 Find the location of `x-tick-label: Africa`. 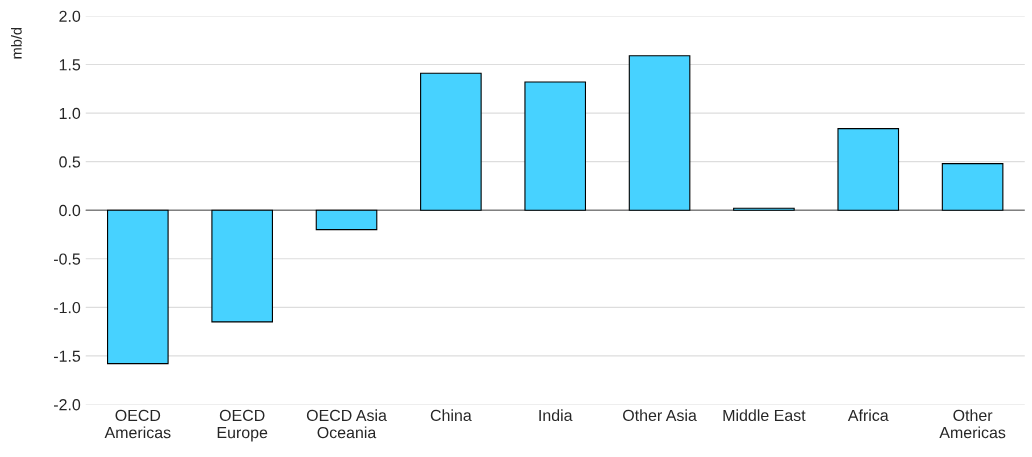

x-tick-label: Africa is located at coordinates (868, 415).